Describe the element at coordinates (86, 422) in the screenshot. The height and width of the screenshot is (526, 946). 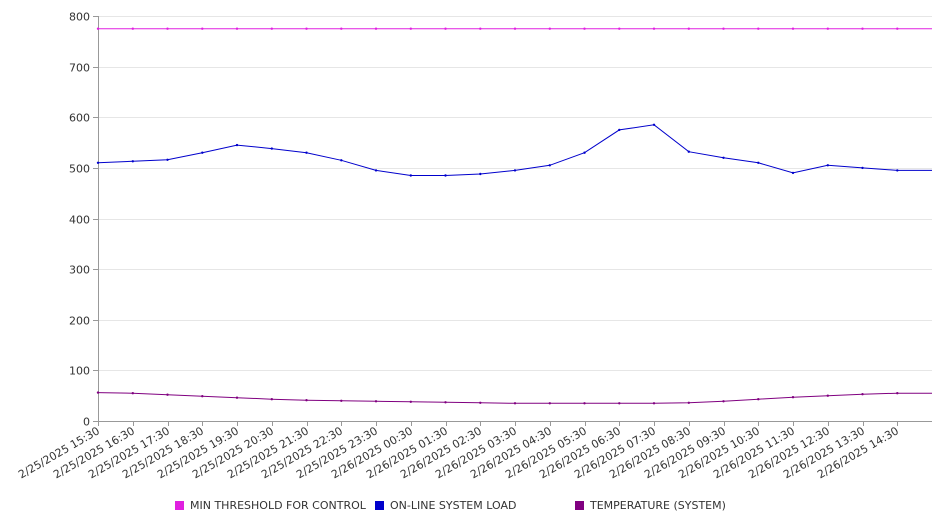
I see `y-tick-label: 0` at that location.